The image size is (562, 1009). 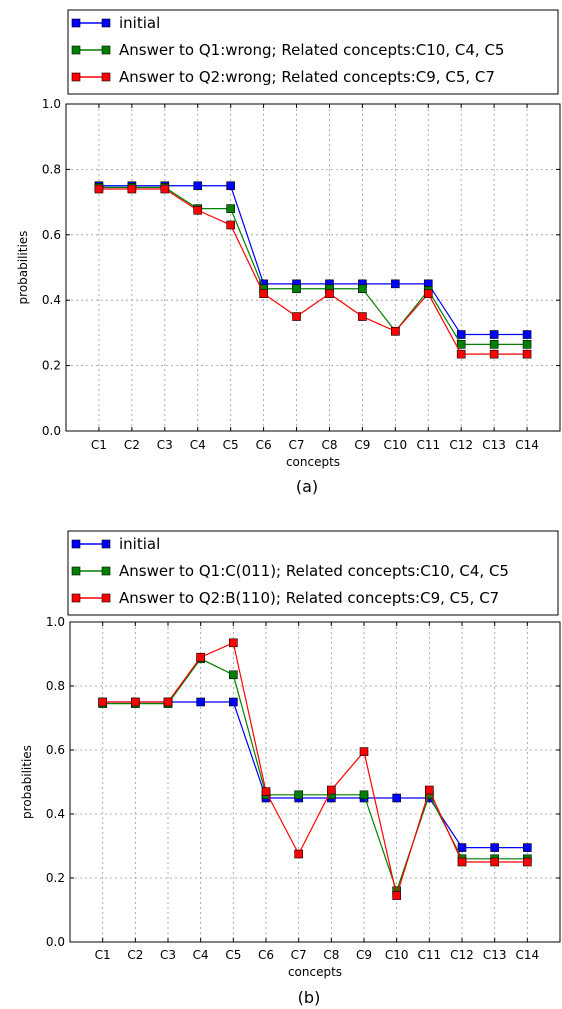 What do you see at coordinates (331, 790) in the screenshot?
I see `data-point-s2-C8` at bounding box center [331, 790].